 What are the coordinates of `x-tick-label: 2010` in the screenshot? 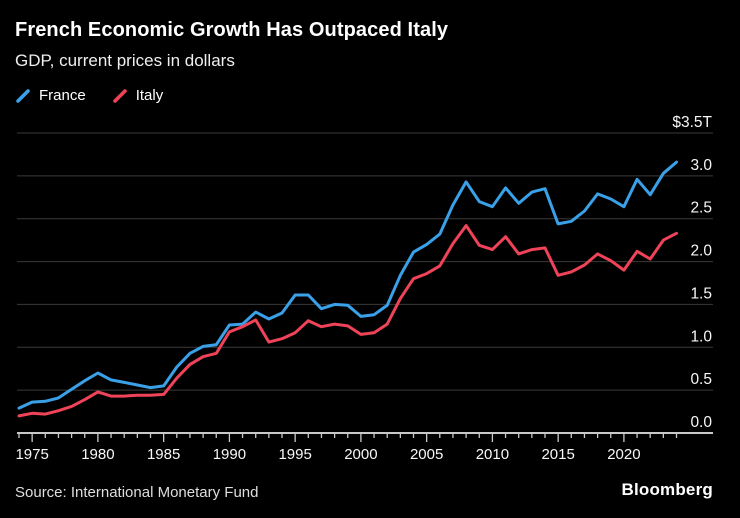 It's located at (492, 454).